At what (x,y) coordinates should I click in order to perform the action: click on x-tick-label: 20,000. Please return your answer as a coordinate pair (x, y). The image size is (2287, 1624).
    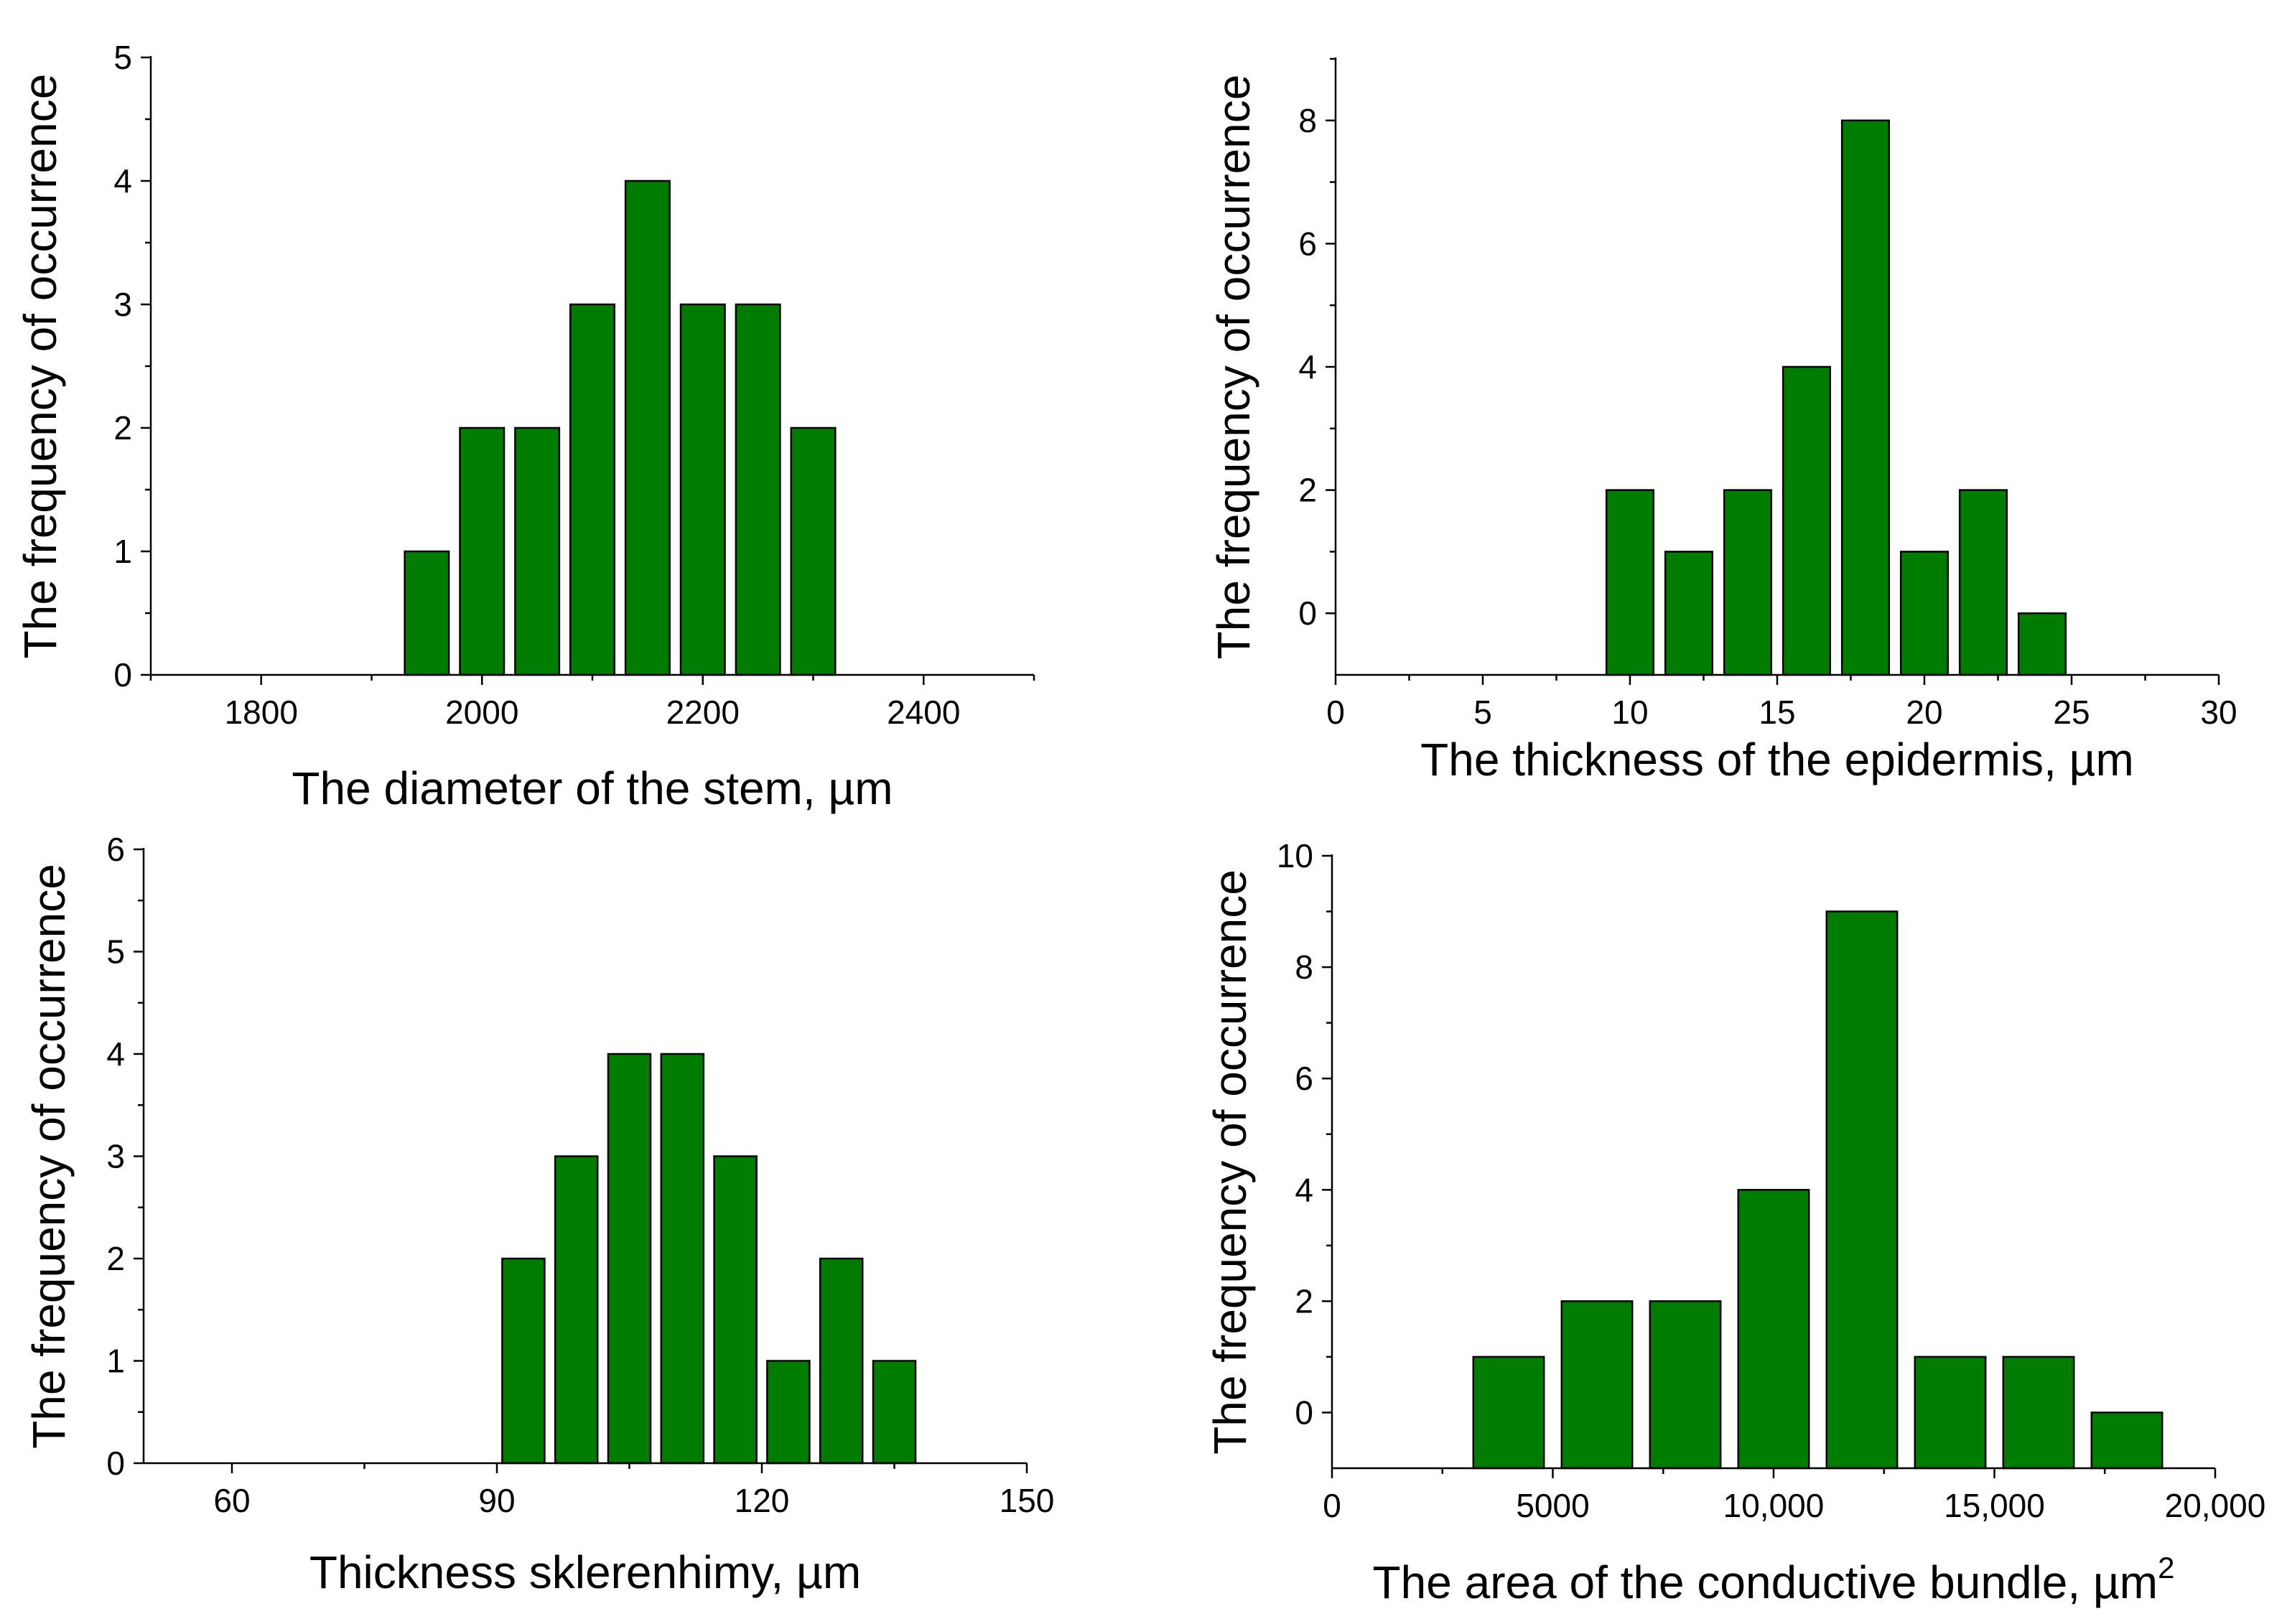
    Looking at the image, I should click on (2216, 1505).